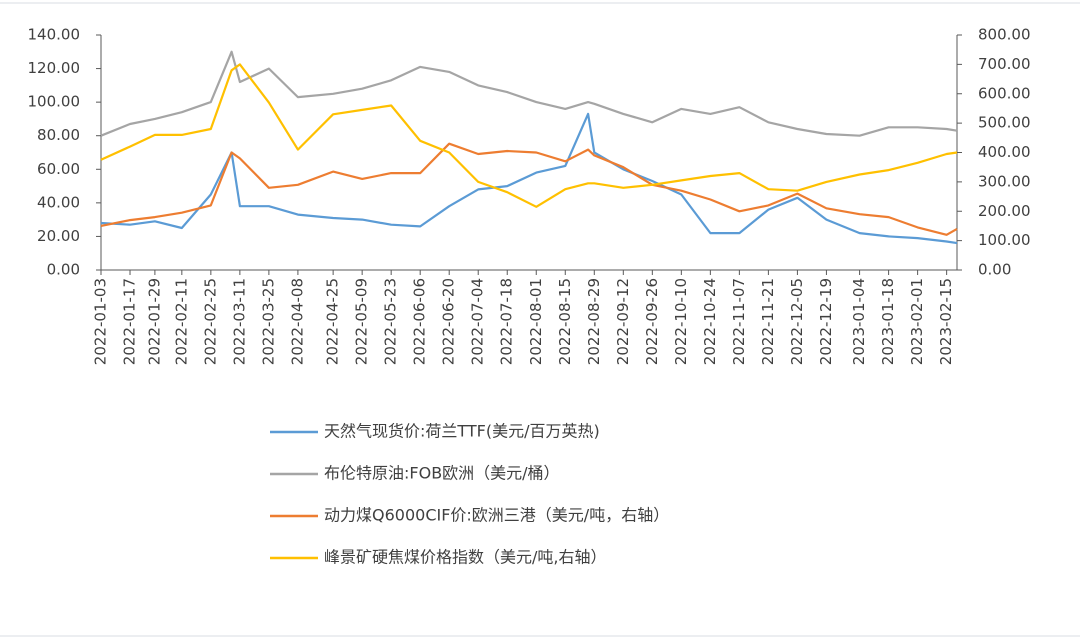 The width and height of the screenshot is (1080, 641). What do you see at coordinates (297, 321) in the screenshot?
I see `x-tick-label: 2022-04-08` at bounding box center [297, 321].